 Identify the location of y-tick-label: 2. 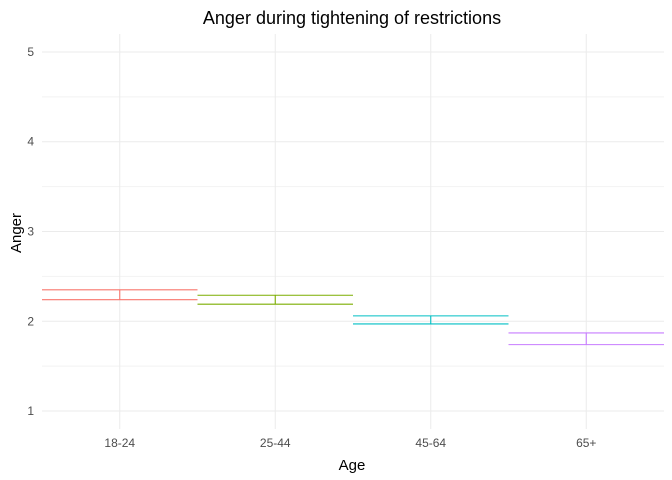
(30, 321).